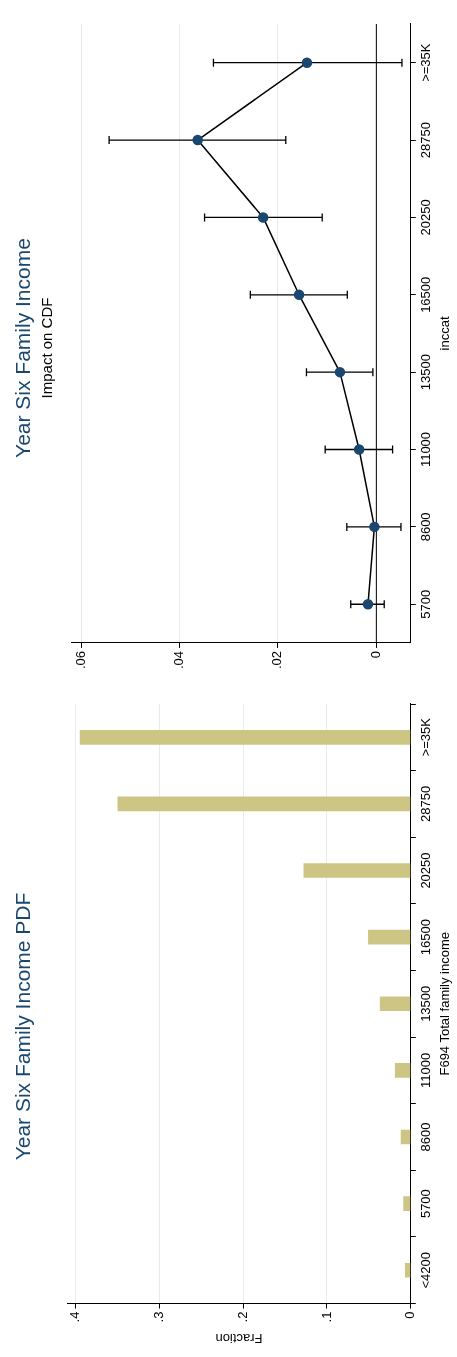 This screenshot has width=457, height=1357. Describe the element at coordinates (158, 1317) in the screenshot. I see `x-tick-label: .3` at that location.